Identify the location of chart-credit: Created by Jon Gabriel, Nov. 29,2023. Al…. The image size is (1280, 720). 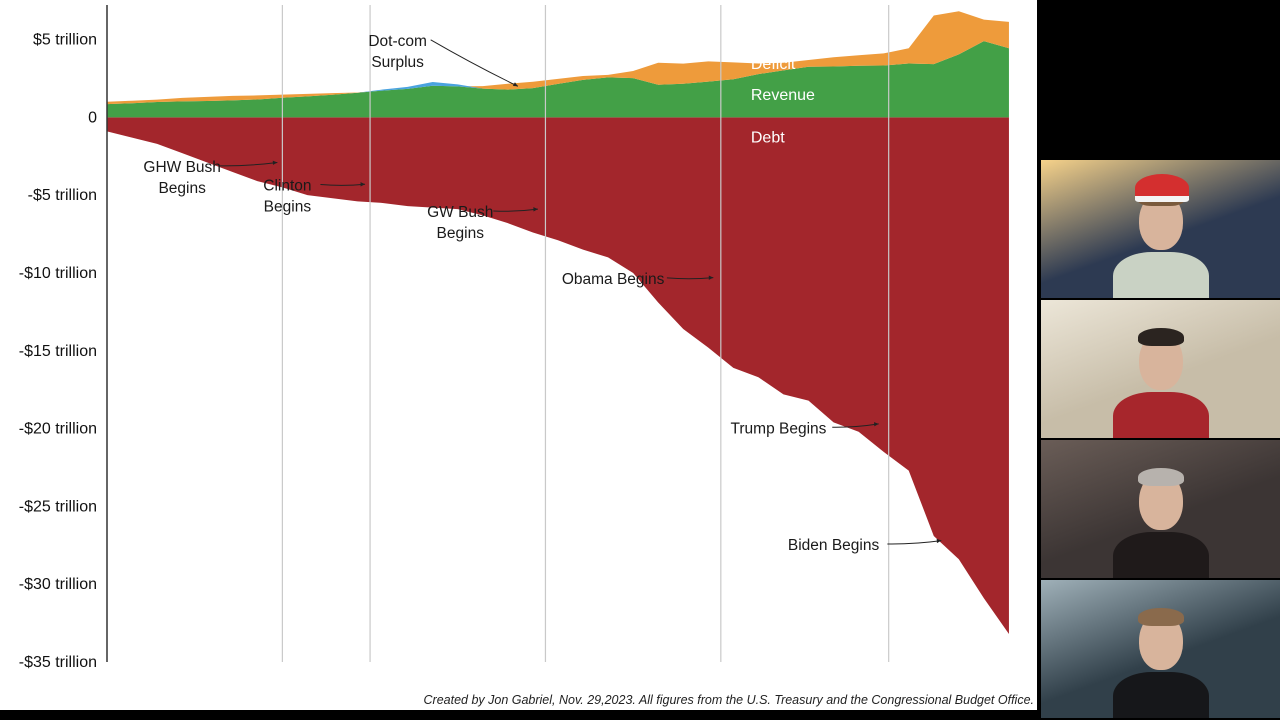
(729, 700).